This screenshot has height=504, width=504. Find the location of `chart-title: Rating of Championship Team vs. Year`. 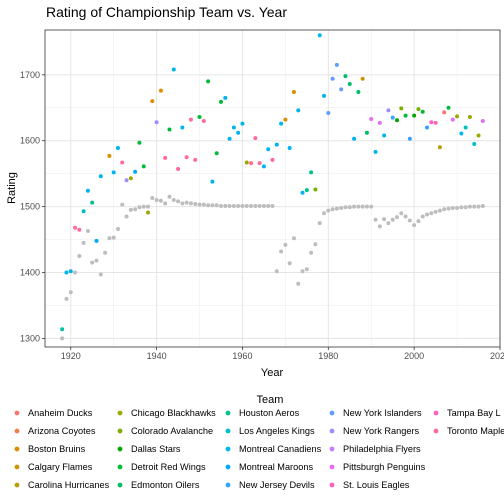

chart-title: Rating of Championship Team vs. Year is located at coordinates (166, 12).